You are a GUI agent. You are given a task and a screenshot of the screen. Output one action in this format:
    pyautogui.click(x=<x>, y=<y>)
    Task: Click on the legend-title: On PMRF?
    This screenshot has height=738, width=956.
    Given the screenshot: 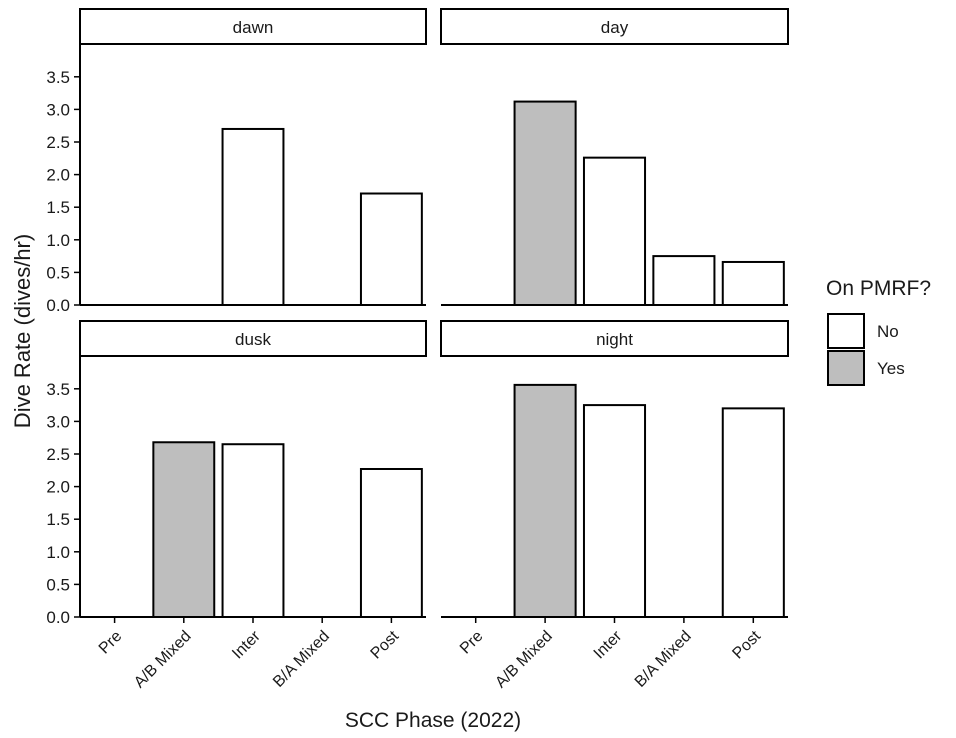 What is the action you would take?
    pyautogui.click(x=878, y=288)
    